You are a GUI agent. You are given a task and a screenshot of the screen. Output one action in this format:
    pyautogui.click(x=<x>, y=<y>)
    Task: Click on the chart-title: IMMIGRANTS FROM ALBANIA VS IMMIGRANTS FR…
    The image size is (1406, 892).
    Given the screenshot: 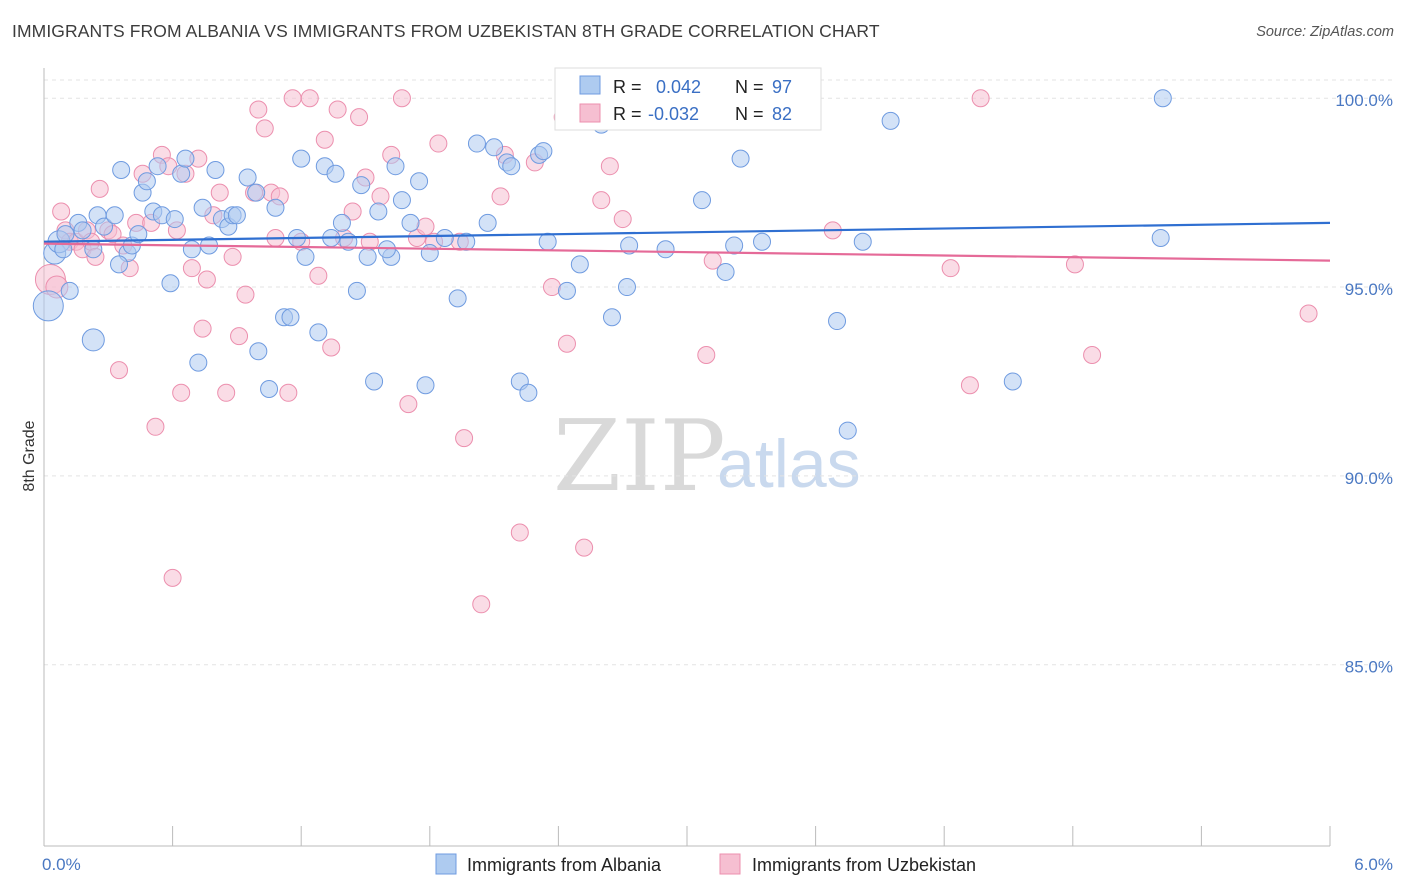 What is the action you would take?
    pyautogui.click(x=446, y=31)
    